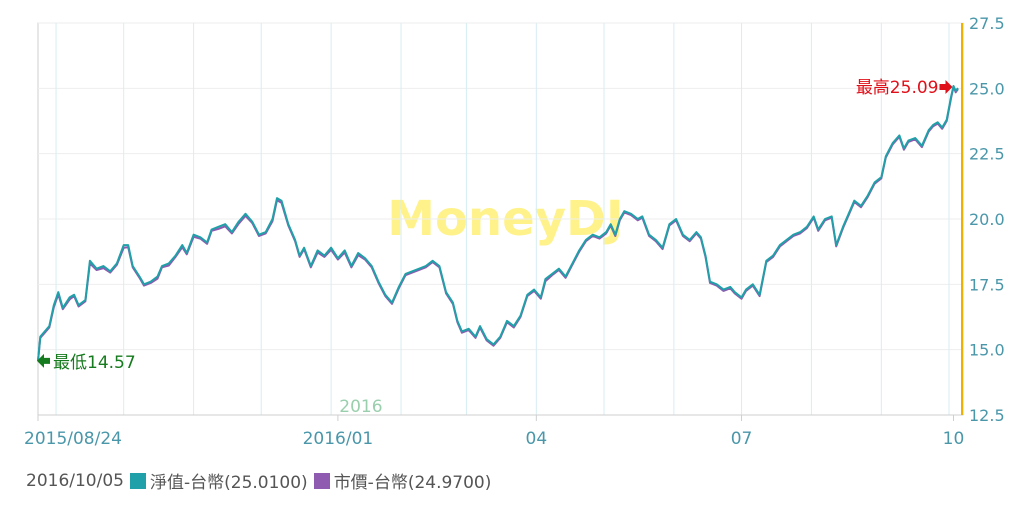 This screenshot has width=1024, height=508. Describe the element at coordinates (946, 86) in the screenshot. I see `high-arrow-icon` at that location.